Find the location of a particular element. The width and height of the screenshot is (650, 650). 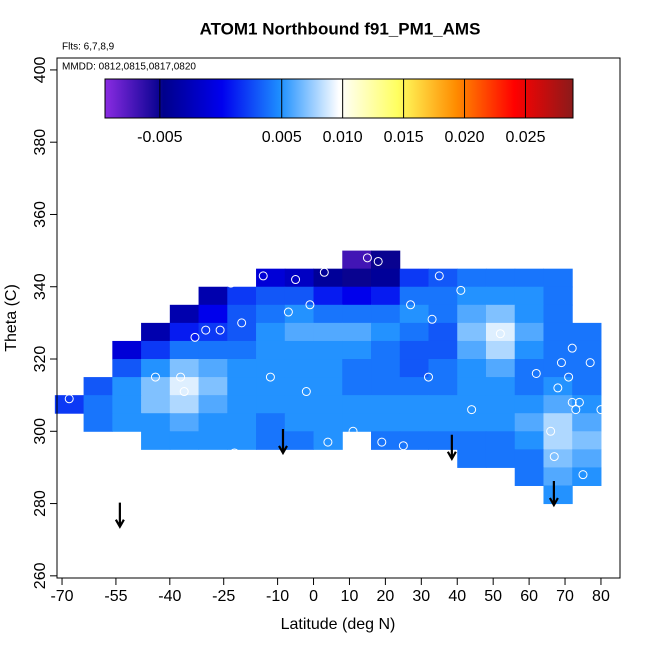

x-tick-label: 40 is located at coordinates (457, 596).